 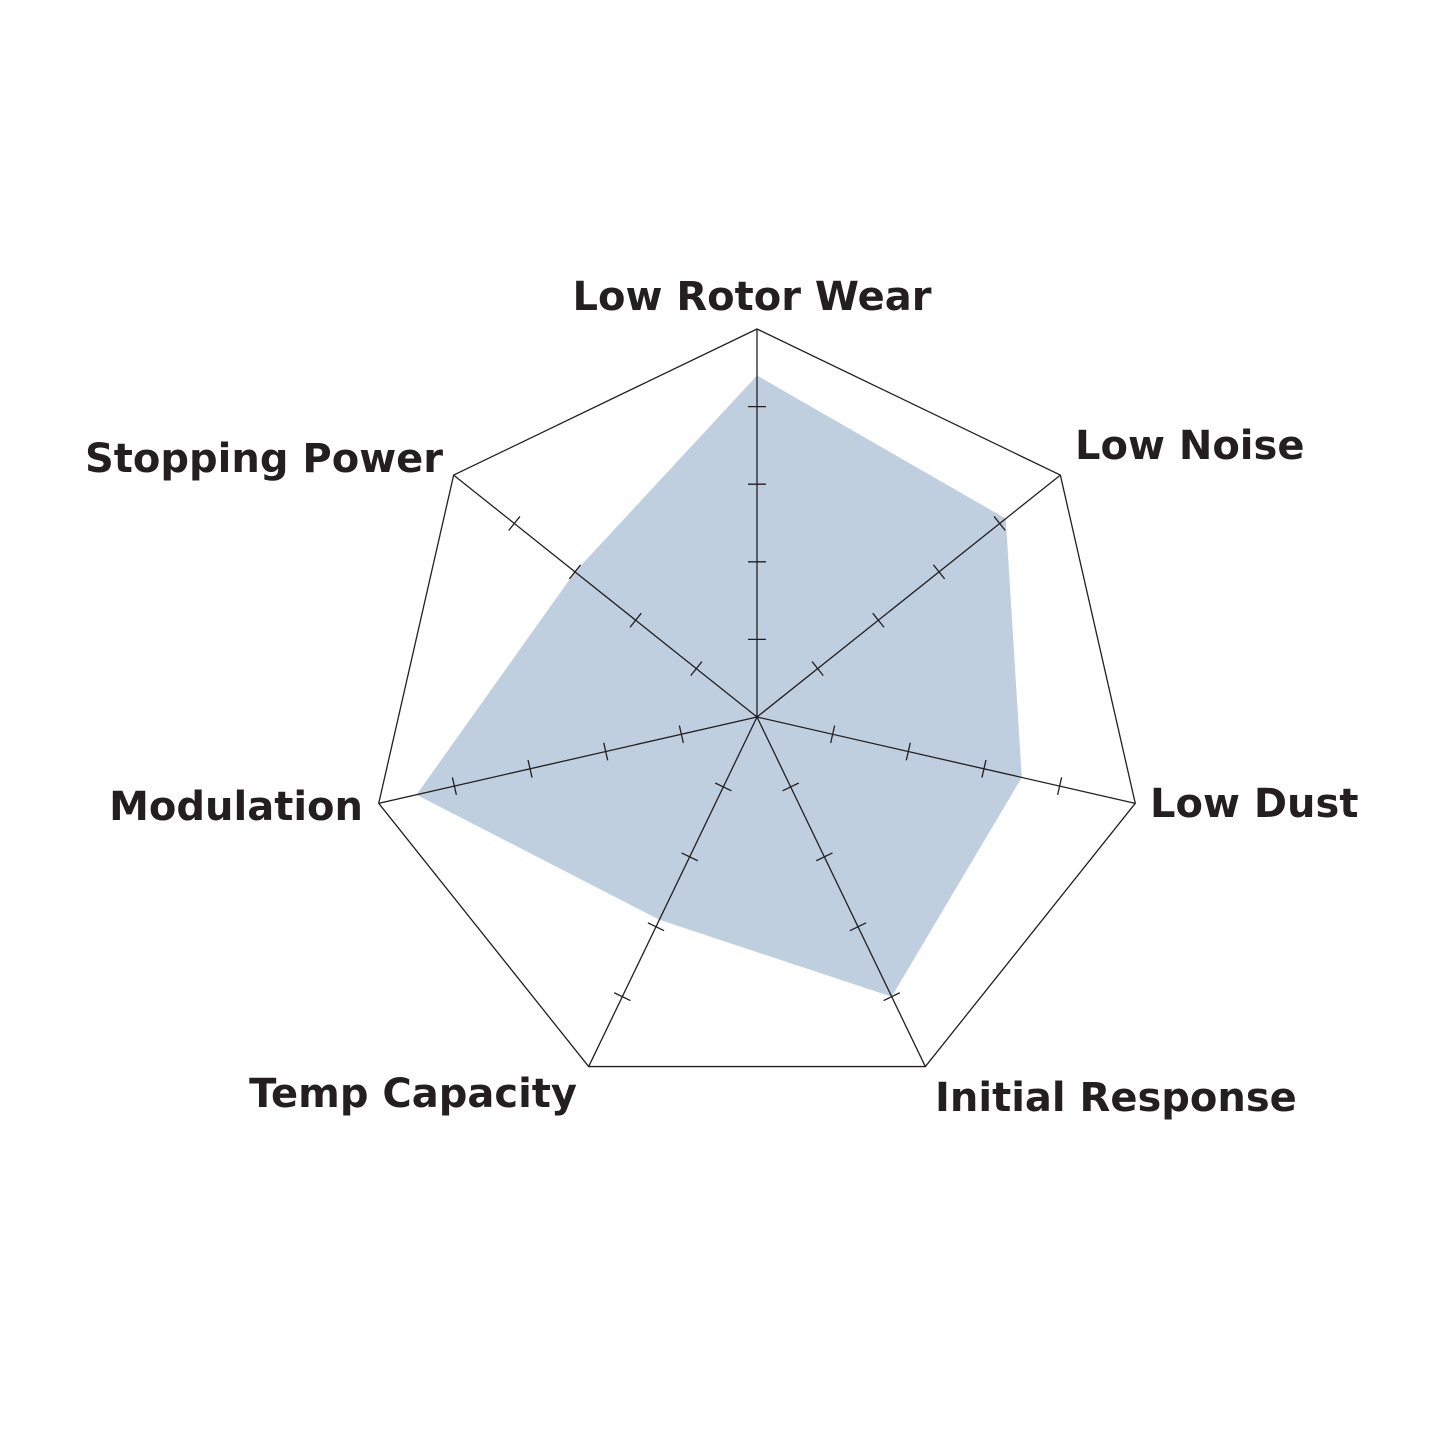 I want to click on axis-label: Initial Response, so click(x=1116, y=1098).